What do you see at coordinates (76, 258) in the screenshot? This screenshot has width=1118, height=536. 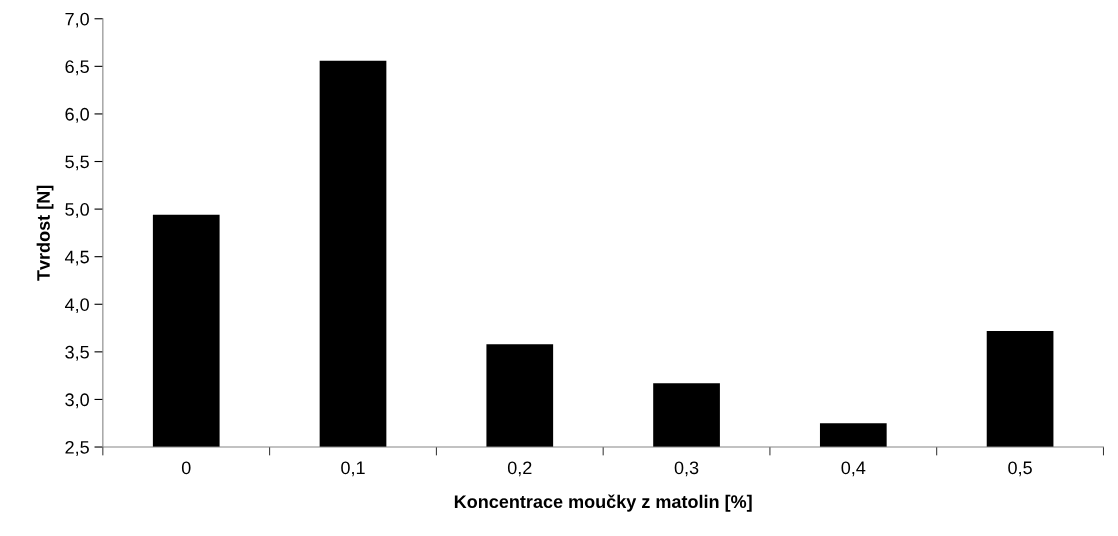 I see `y-tick-label: 4,5` at bounding box center [76, 258].